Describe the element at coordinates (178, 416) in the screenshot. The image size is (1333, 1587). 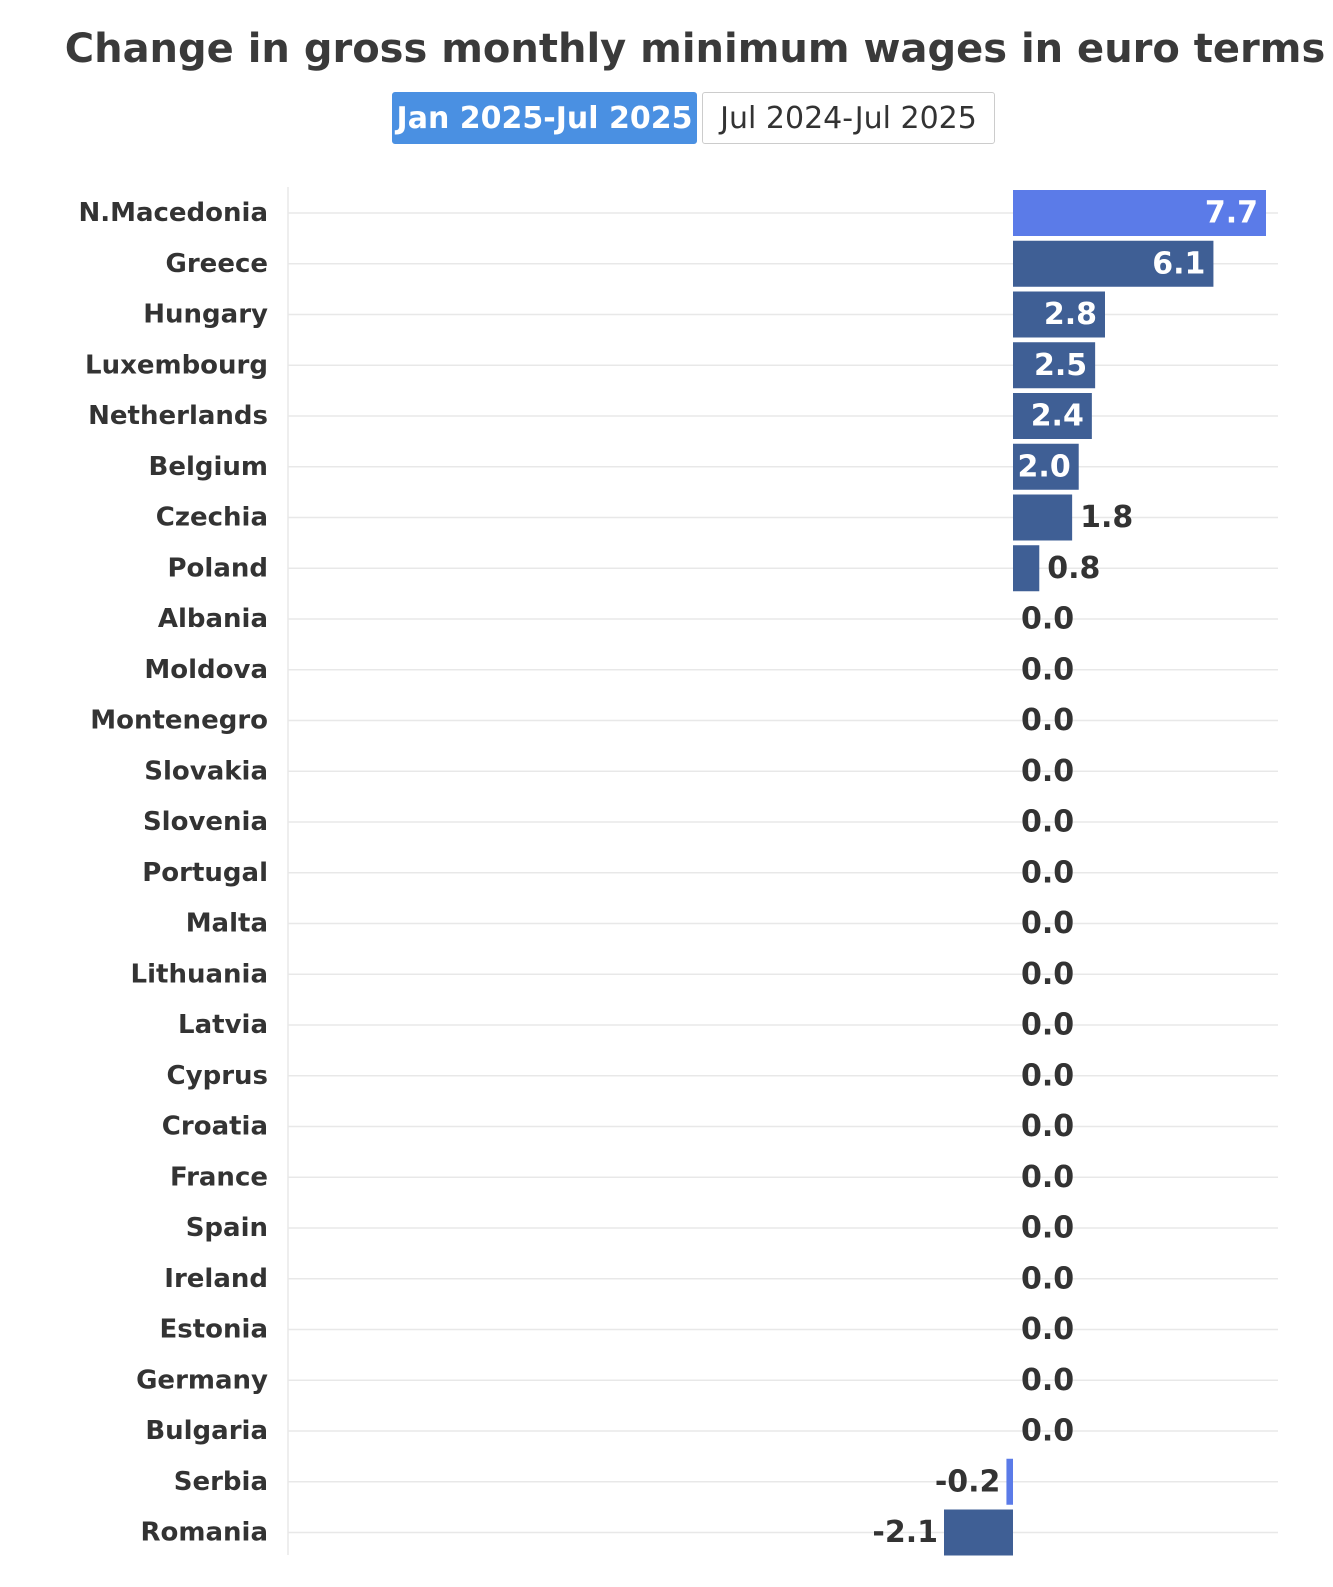
I see `category-label: Netherlands` at that location.